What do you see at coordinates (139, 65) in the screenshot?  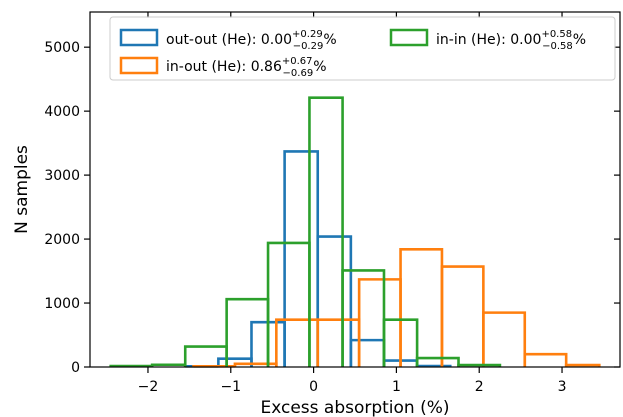 I see `legend-swatch-in-out` at bounding box center [139, 65].